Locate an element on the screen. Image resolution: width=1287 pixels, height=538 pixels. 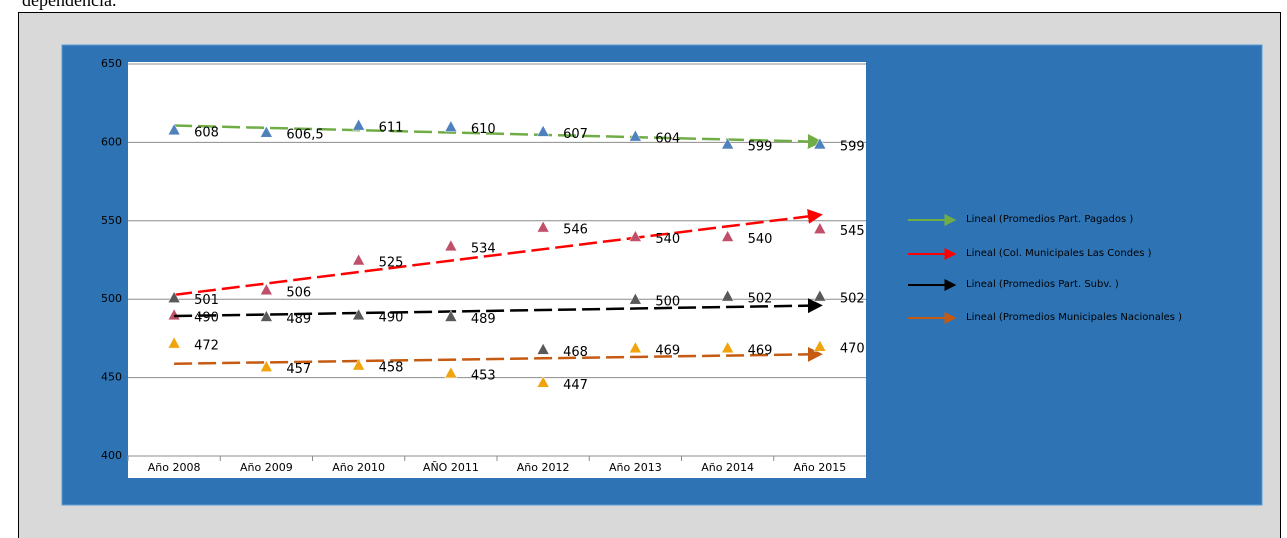
y-tick-label: 450 is located at coordinates (111, 377).